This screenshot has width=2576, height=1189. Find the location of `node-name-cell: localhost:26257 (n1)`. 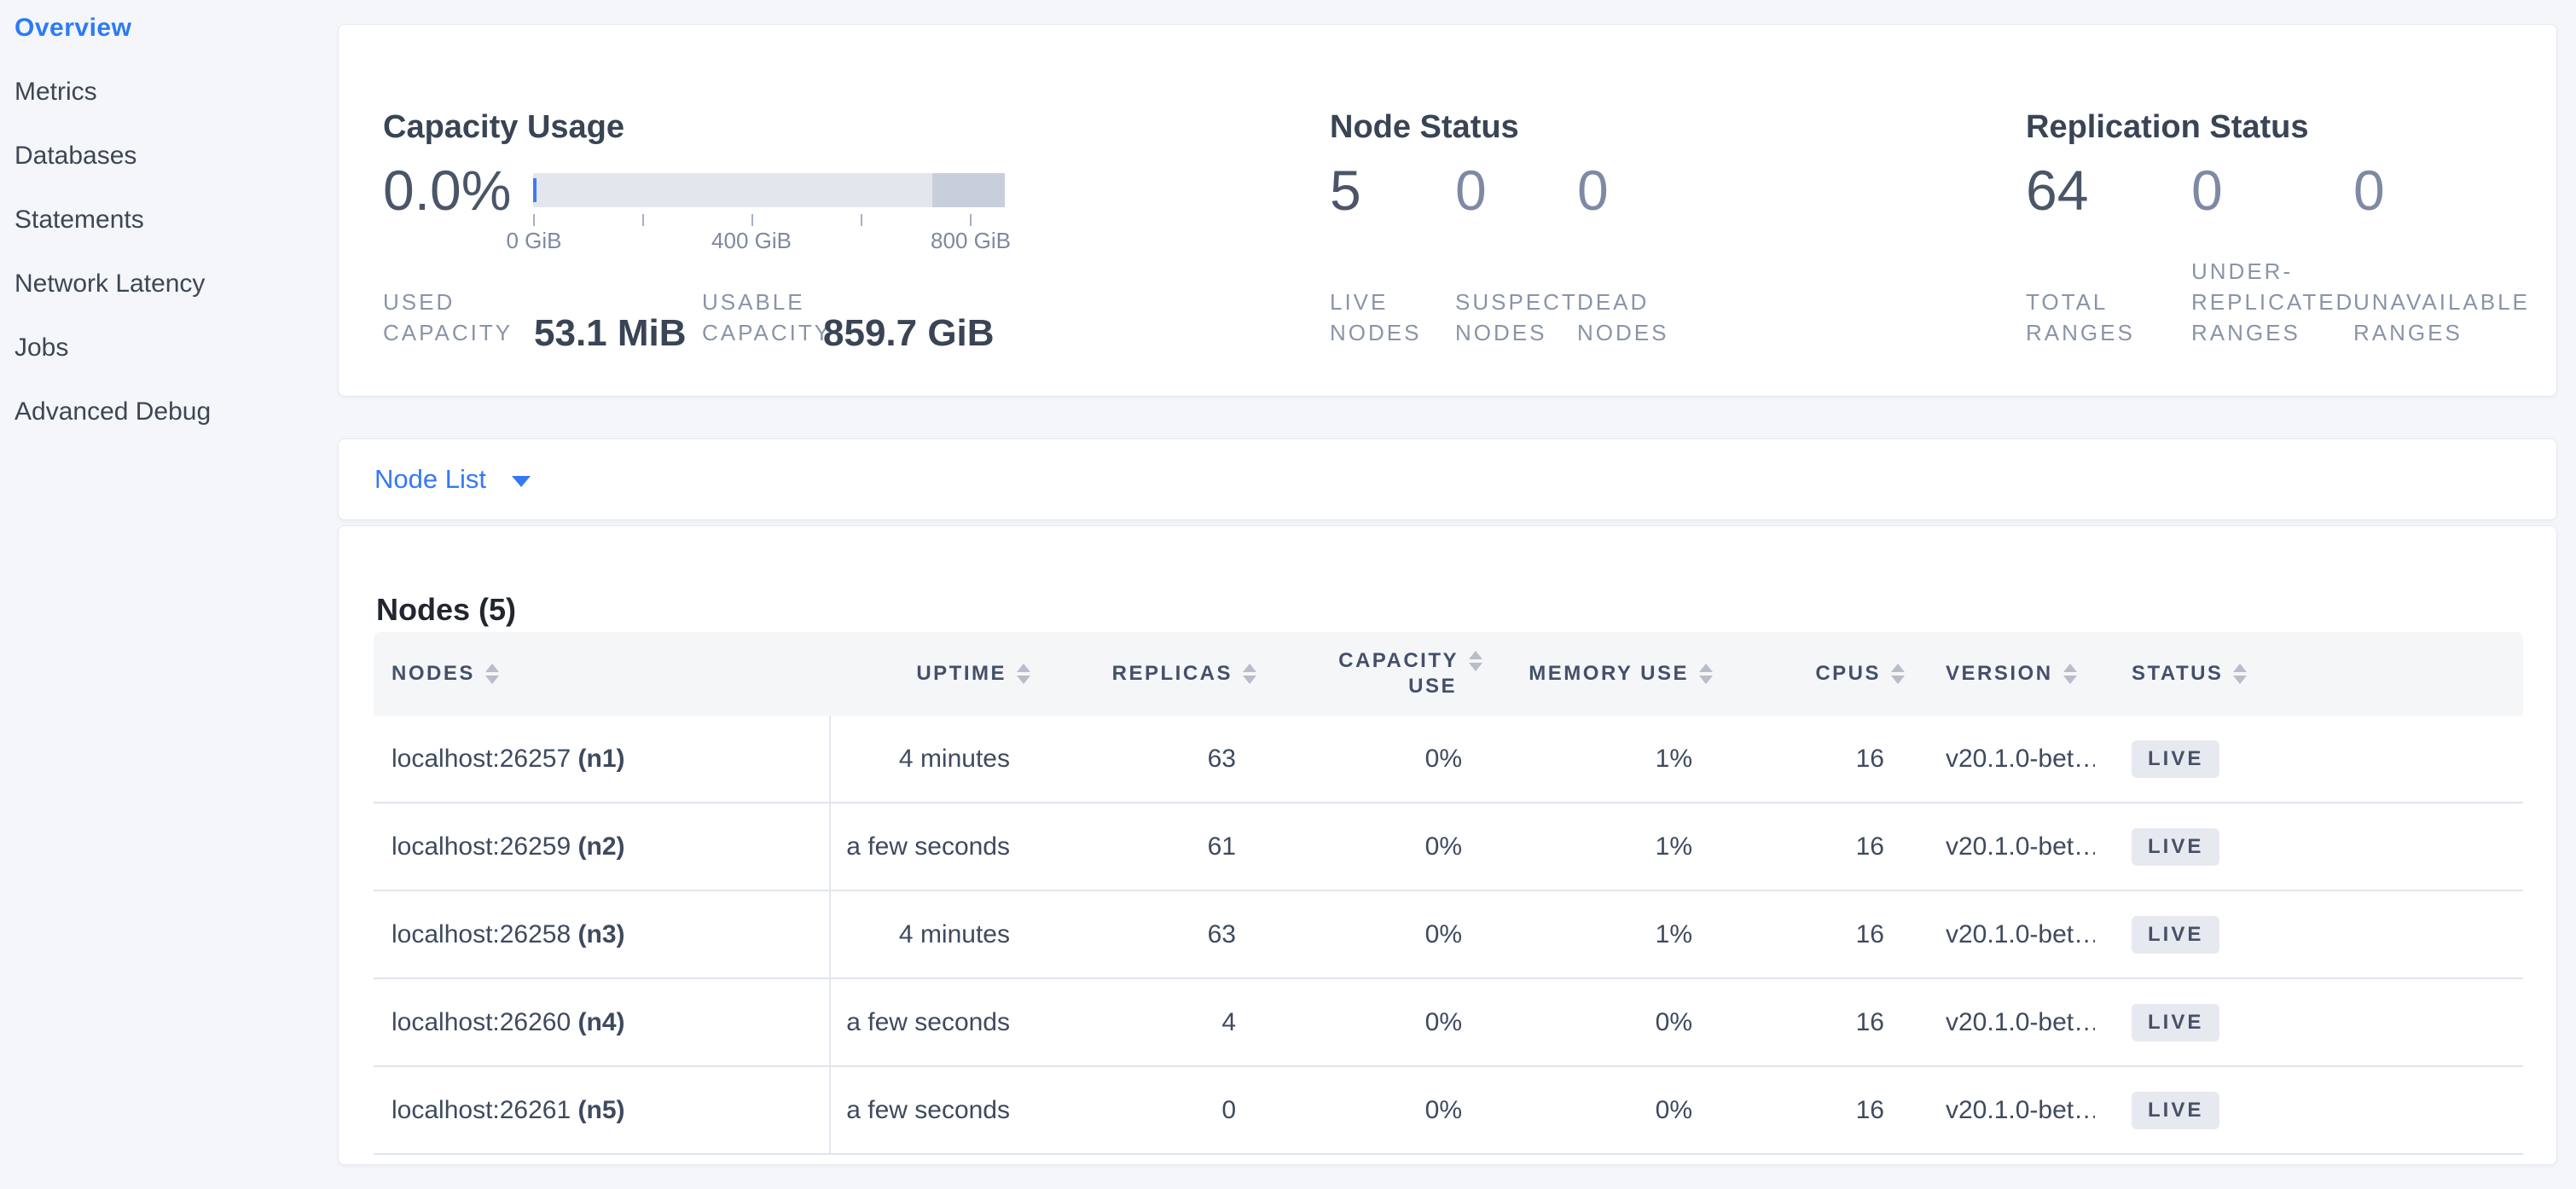

node-name-cell: localhost:26257 (n1) is located at coordinates (602, 759).